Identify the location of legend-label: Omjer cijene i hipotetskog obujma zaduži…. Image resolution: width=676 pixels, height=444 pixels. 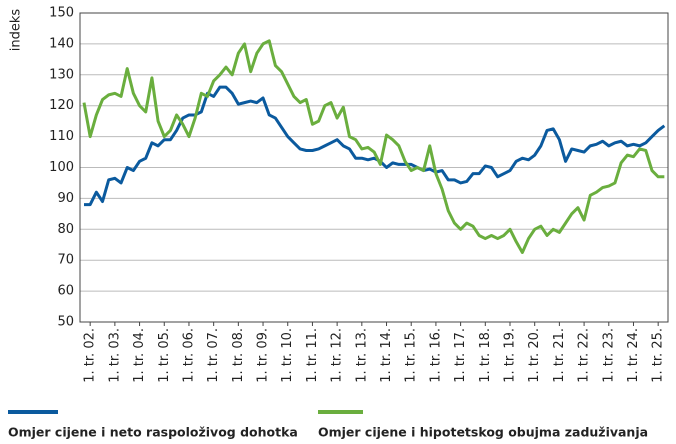
(483, 432).